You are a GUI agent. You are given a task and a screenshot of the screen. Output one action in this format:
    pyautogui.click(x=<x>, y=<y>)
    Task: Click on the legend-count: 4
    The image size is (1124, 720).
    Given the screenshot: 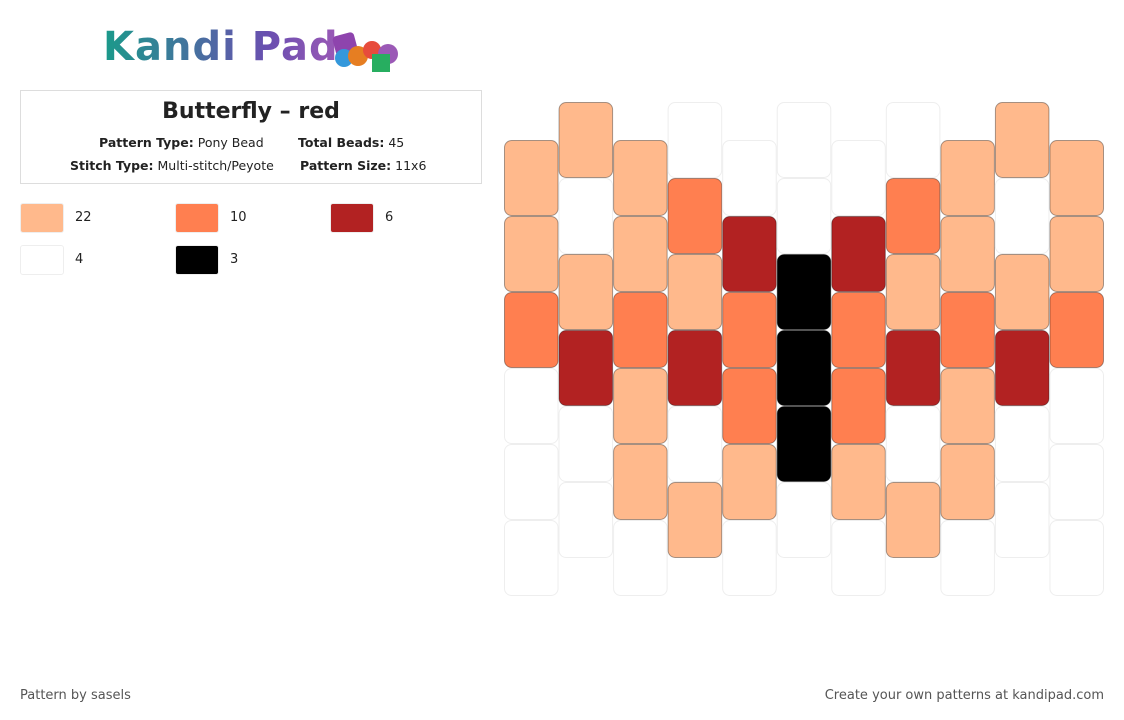 What is the action you would take?
    pyautogui.click(x=79, y=259)
    